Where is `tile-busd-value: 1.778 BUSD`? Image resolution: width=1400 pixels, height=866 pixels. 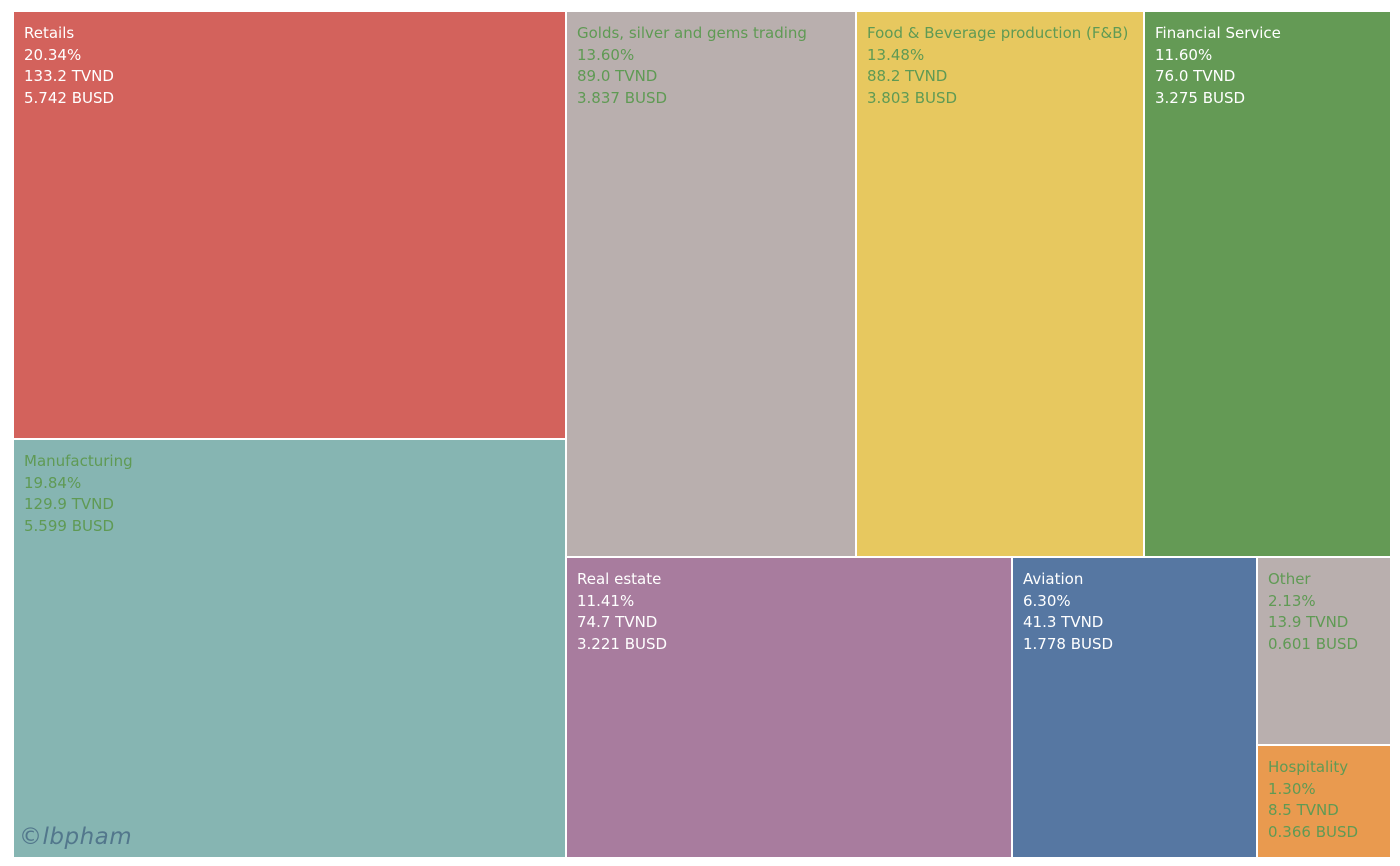
tile-busd-value: 1.778 BUSD is located at coordinates (1068, 643).